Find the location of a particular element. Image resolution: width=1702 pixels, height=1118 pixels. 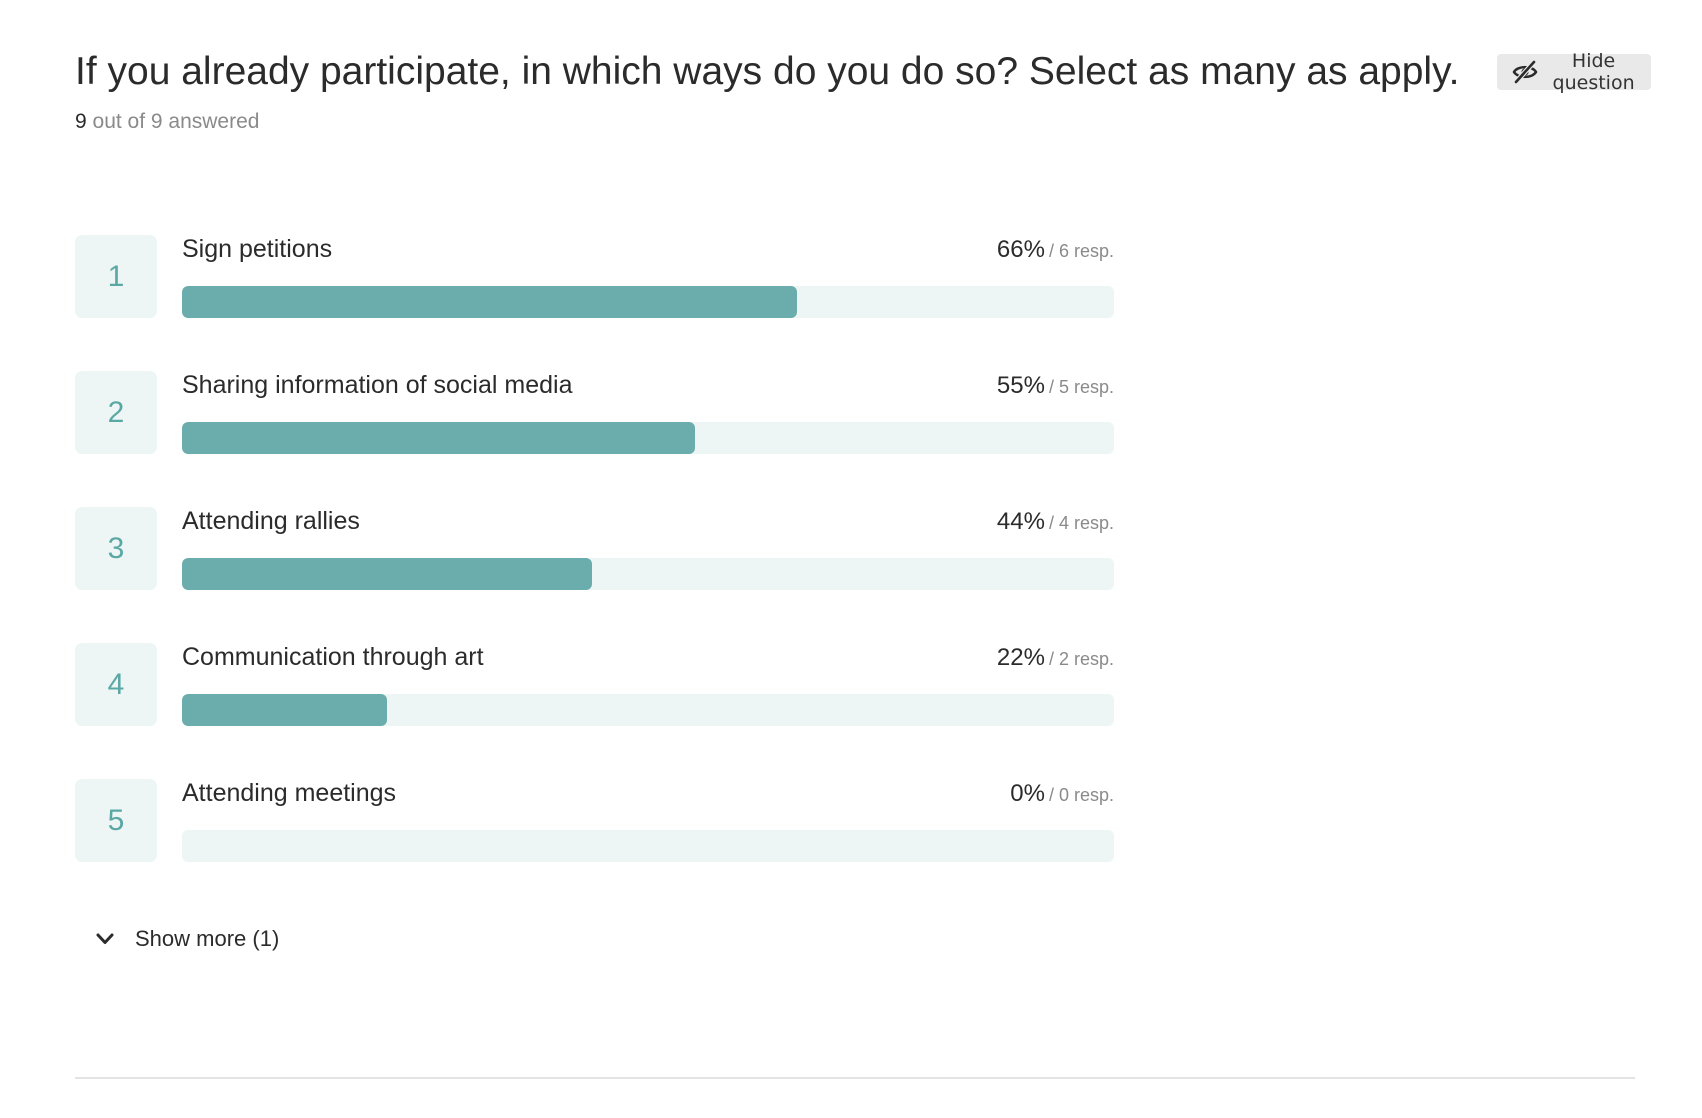

option-row: 4 Communication through art 22%/ 2 resp. is located at coordinates (595, 684).